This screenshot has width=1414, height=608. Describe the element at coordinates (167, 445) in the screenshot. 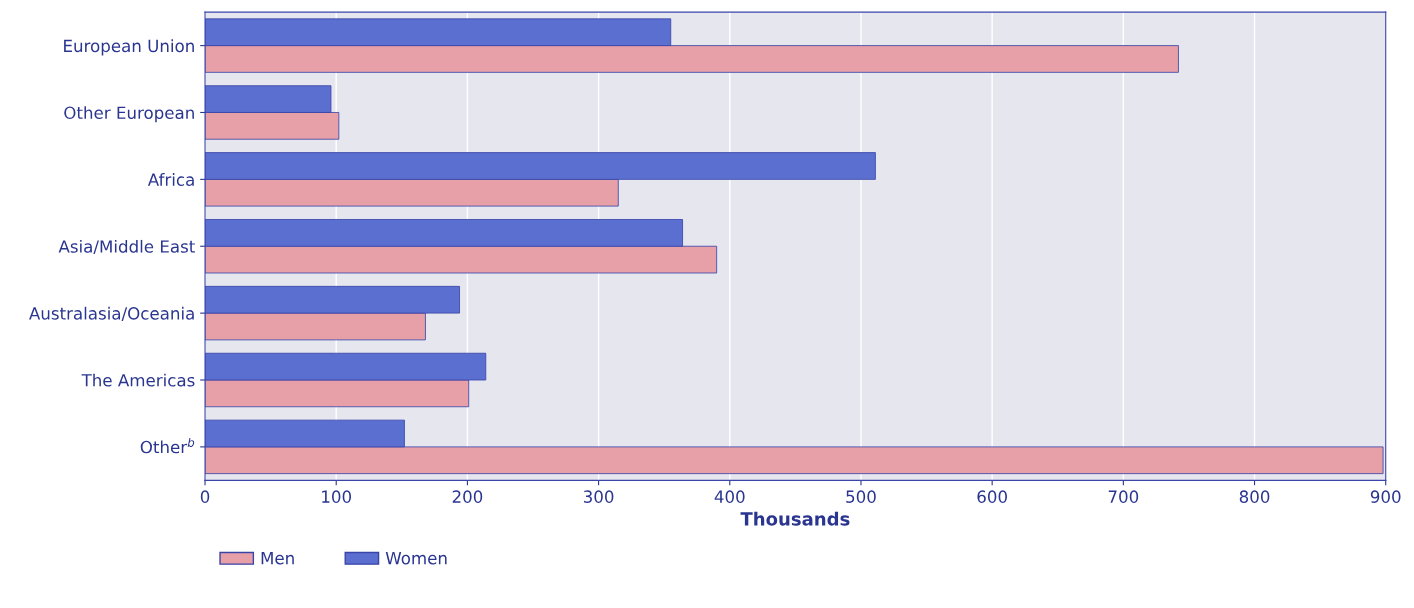

I see `y-tick-label: Other$^{b}$` at that location.